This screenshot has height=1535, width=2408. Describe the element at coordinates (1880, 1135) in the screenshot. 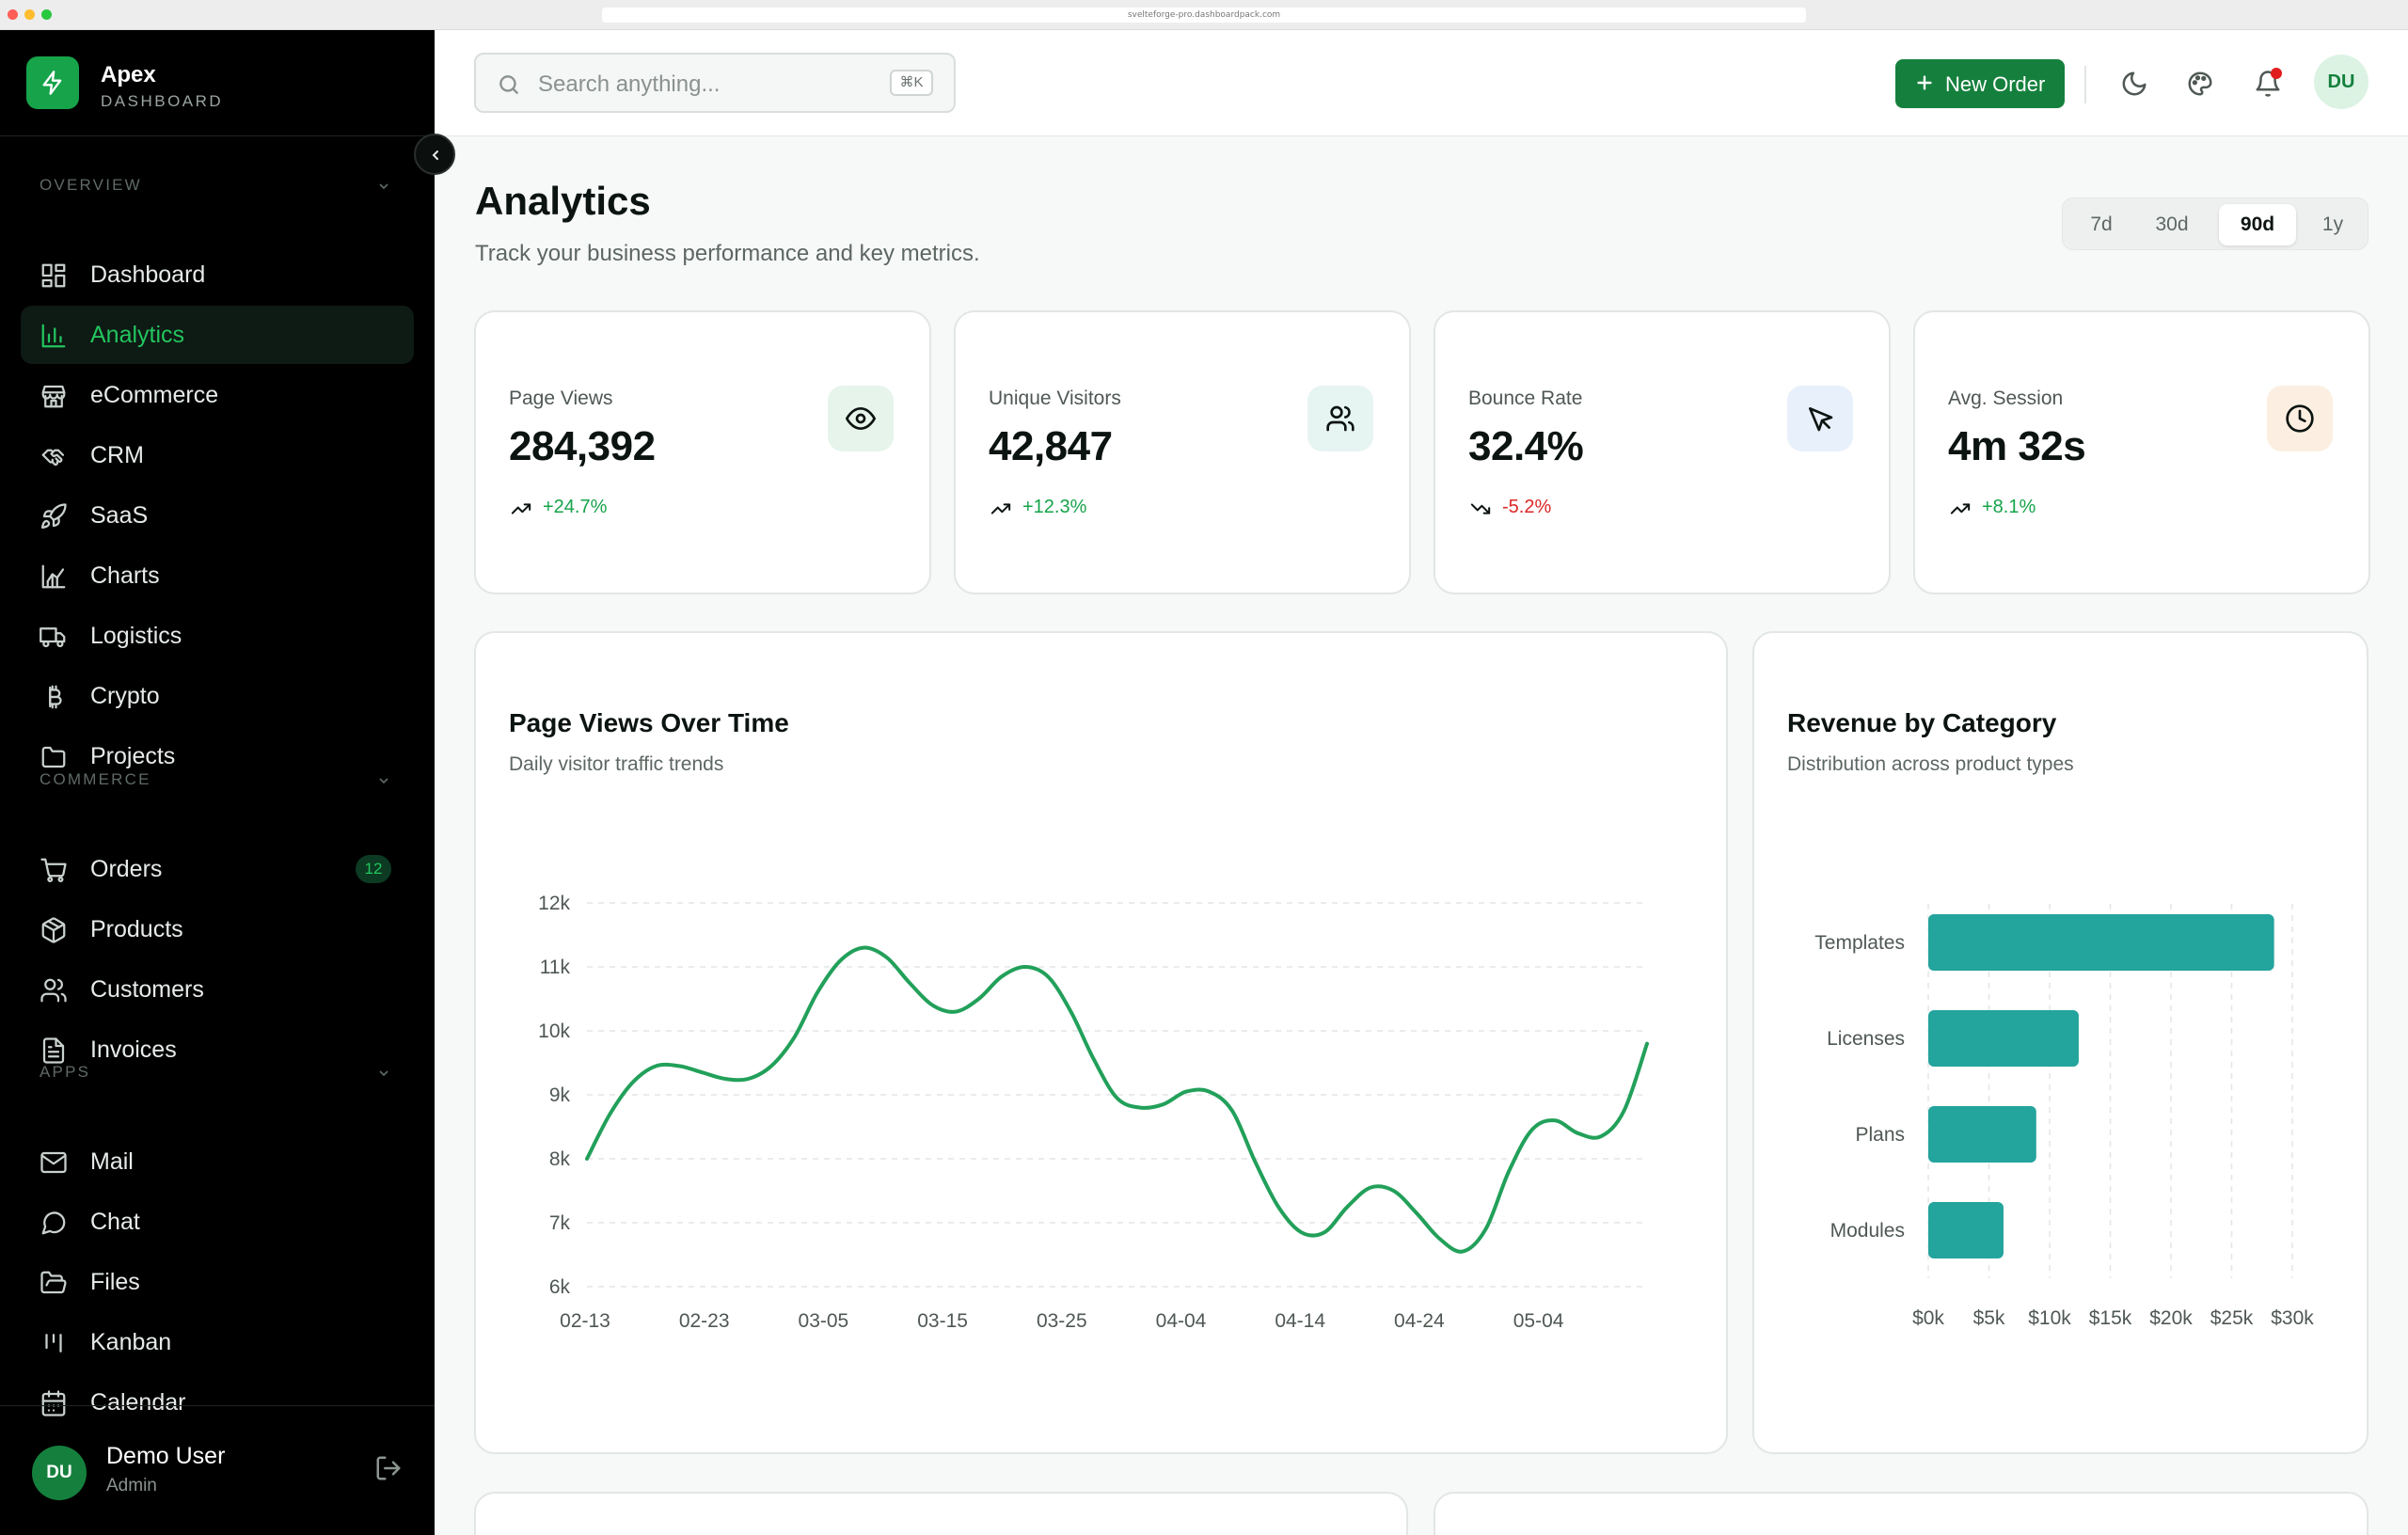

I see `category-label: Plans` at that location.